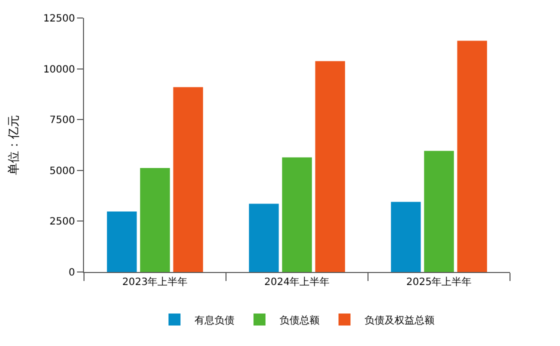  I want to click on y-tick-label: 0, so click(71, 273).